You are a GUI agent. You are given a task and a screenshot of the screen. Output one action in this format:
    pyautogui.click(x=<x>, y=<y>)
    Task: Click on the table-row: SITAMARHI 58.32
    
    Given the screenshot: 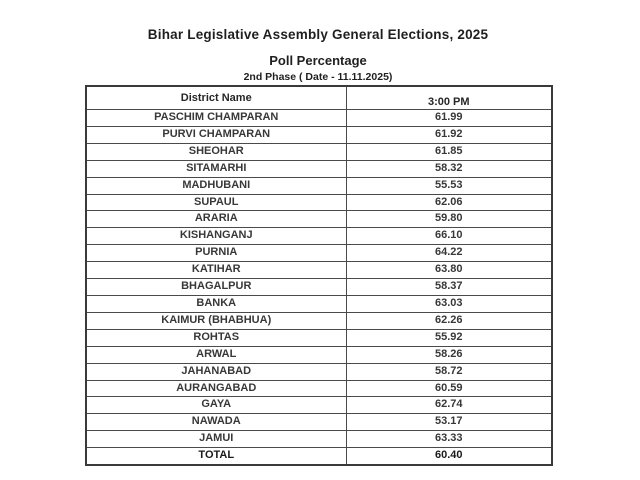 What is the action you would take?
    pyautogui.click(x=319, y=168)
    